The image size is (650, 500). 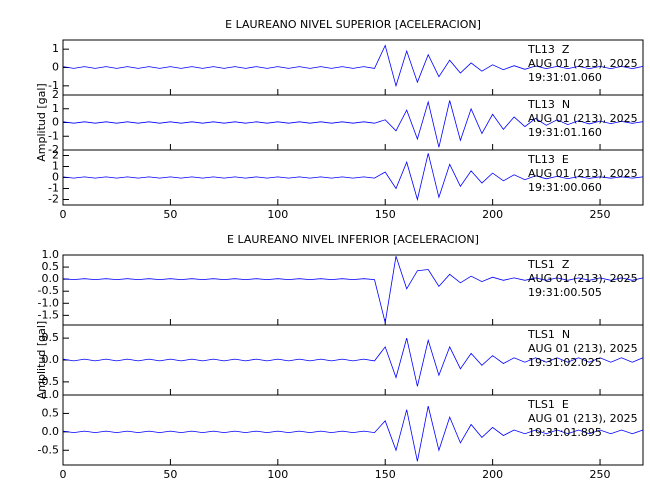 What do you see at coordinates (48, 314) in the screenshot?
I see `y-tick-label: -1.5` at bounding box center [48, 314].